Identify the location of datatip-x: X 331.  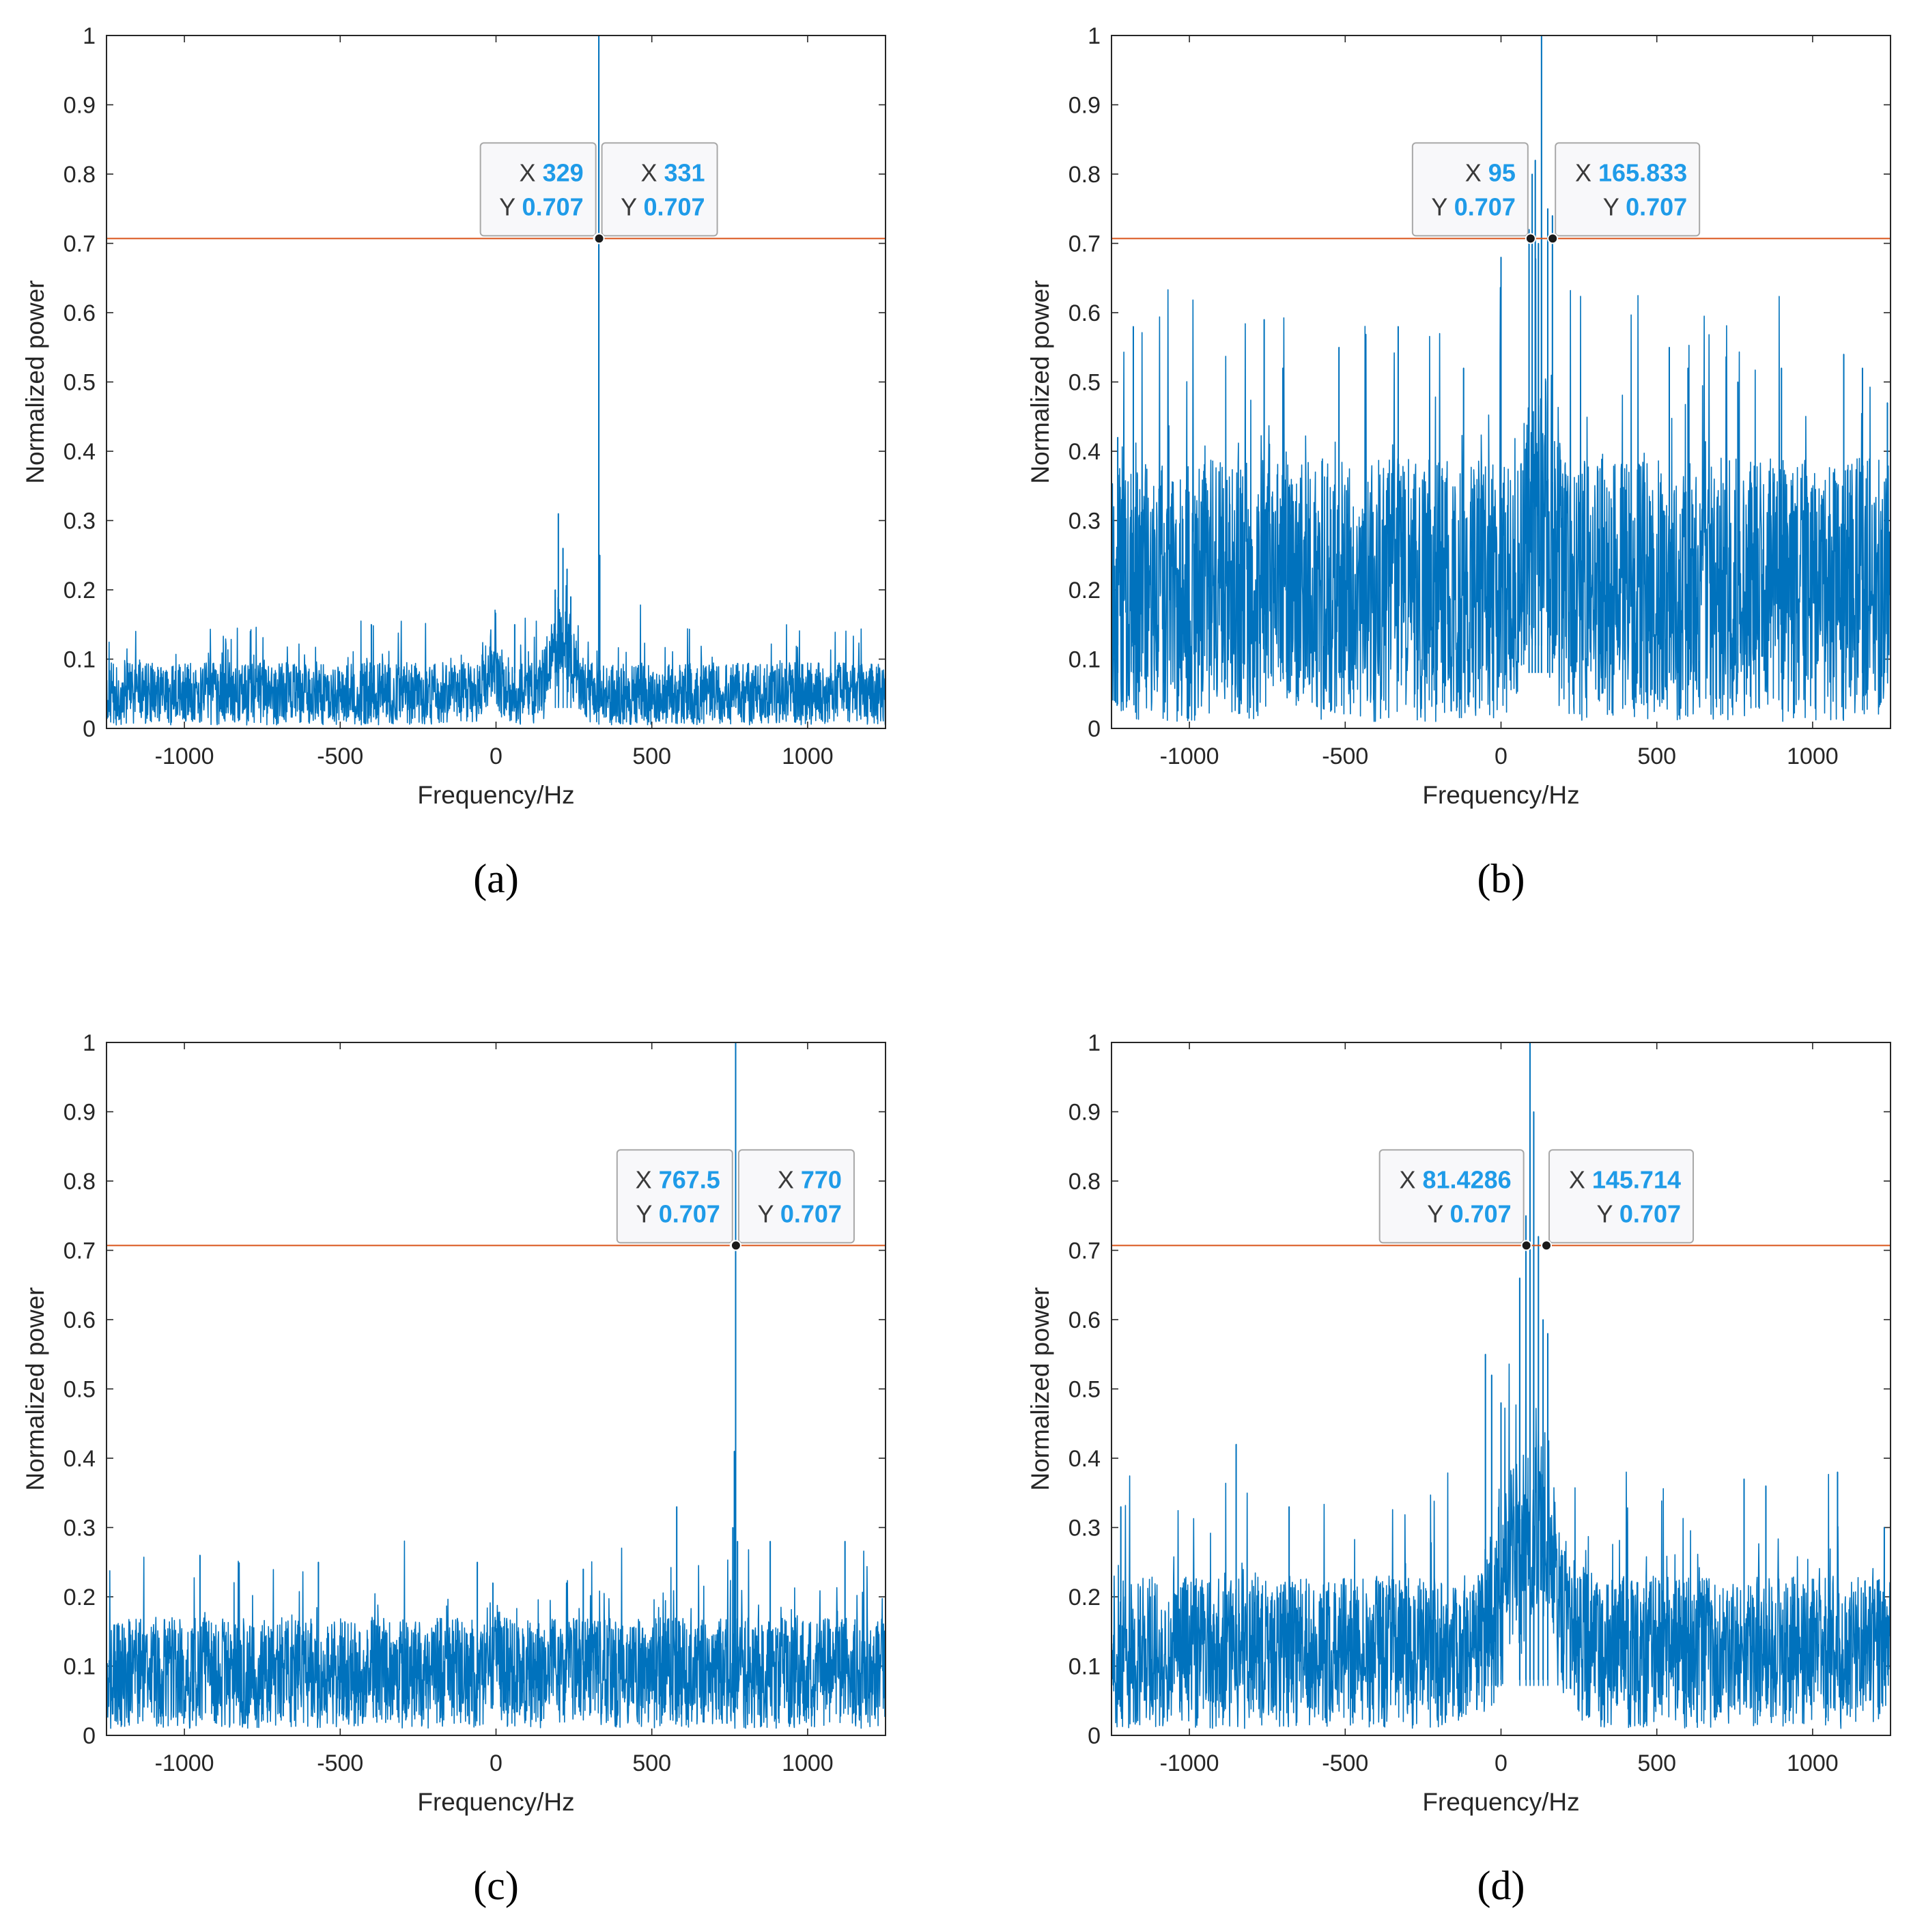
(672, 172).